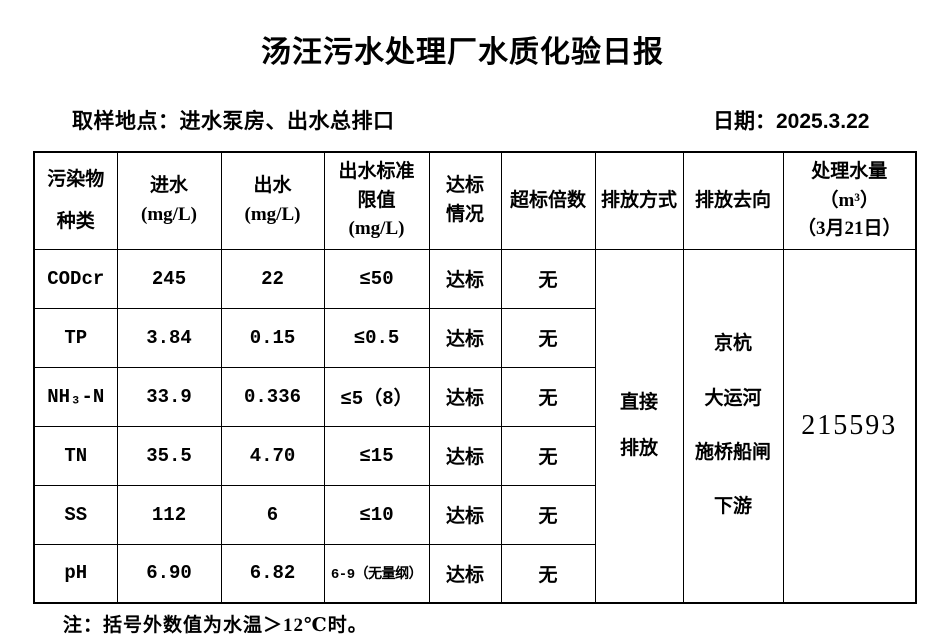 This screenshot has width=925, height=642. I want to click on cell-influent-value: 112, so click(169, 514).